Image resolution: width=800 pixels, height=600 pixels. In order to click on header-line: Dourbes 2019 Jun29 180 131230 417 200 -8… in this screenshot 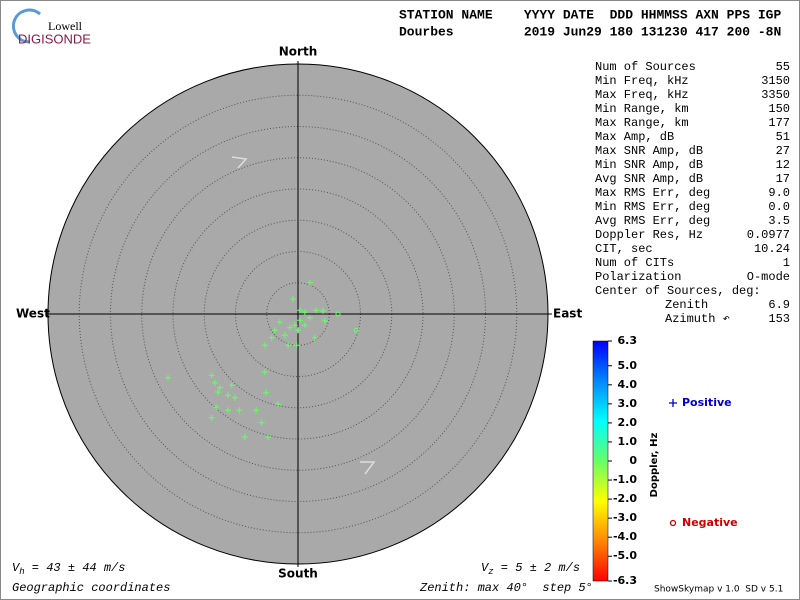, I will do `click(590, 31)`.